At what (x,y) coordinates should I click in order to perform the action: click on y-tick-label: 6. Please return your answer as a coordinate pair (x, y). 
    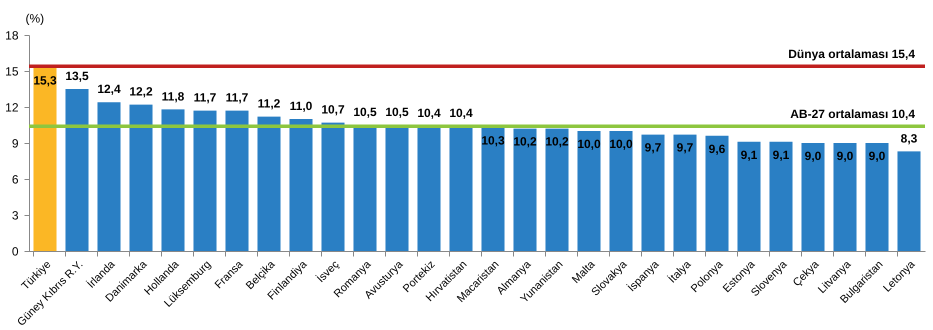
    Looking at the image, I should click on (15, 179).